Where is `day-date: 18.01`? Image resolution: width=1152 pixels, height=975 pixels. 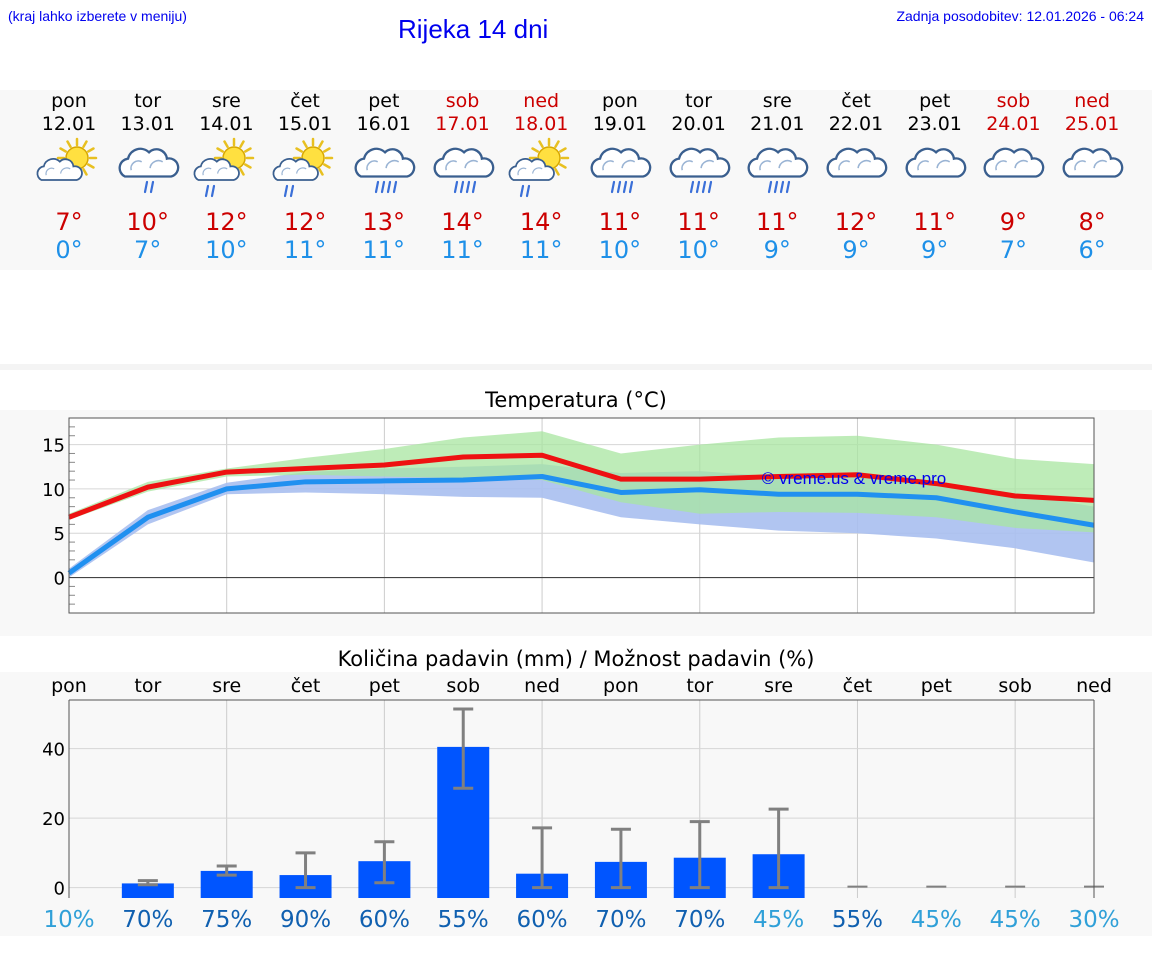 day-date: 18.01 is located at coordinates (541, 124).